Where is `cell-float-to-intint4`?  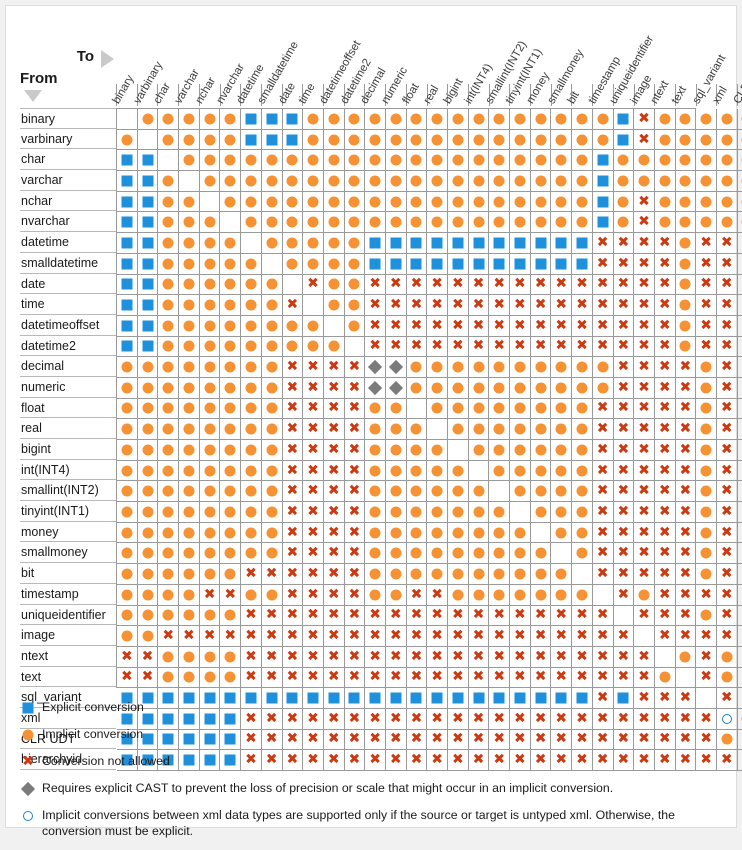
cell-float-to-intint4 is located at coordinates (479, 409).